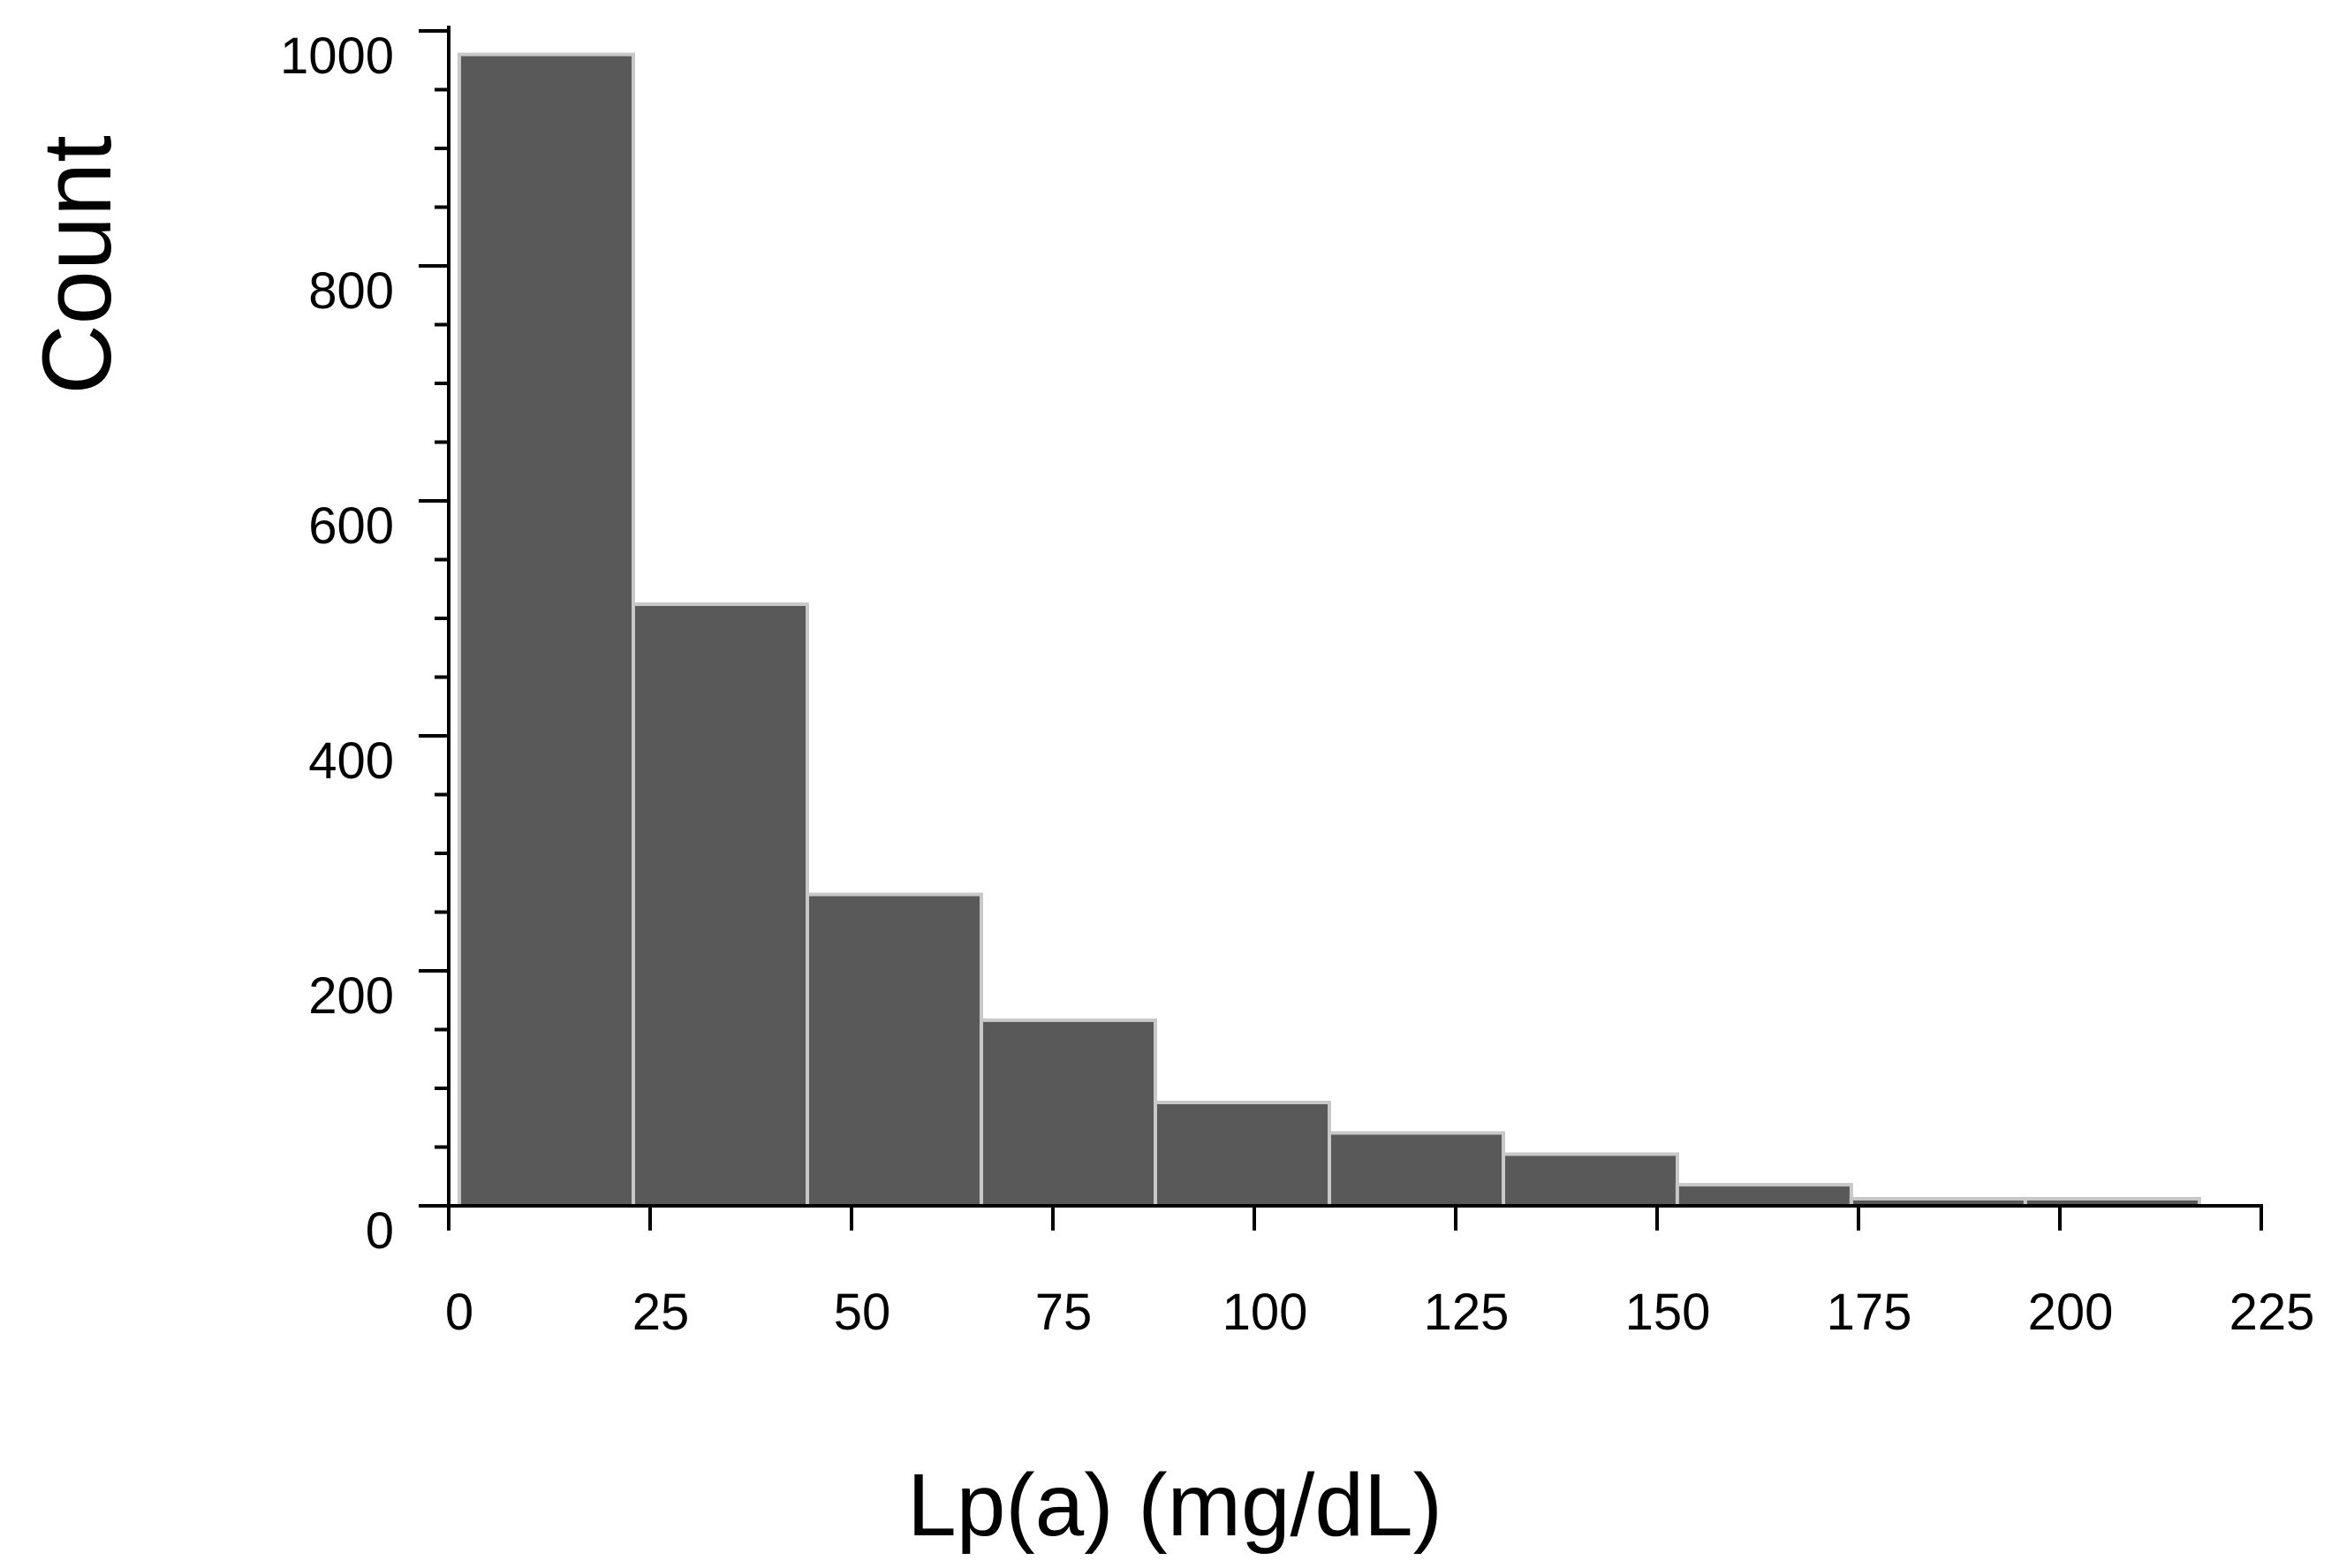  I want to click on bar-64.8-86.4, so click(1068, 1113).